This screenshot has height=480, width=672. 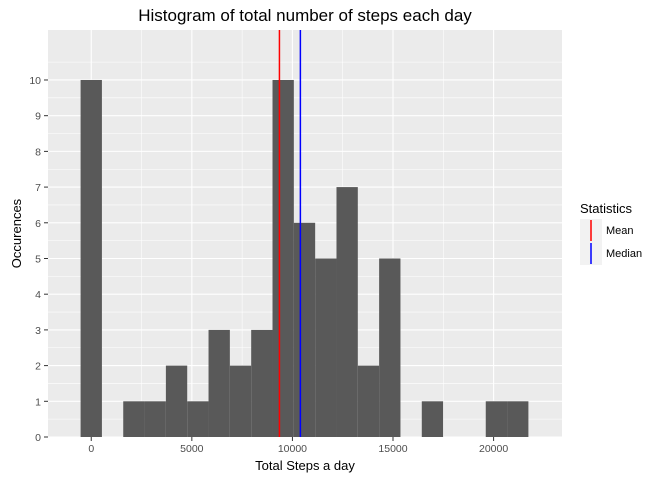 What do you see at coordinates (305, 465) in the screenshot?
I see `x-axis-title: Total Steps a day` at bounding box center [305, 465].